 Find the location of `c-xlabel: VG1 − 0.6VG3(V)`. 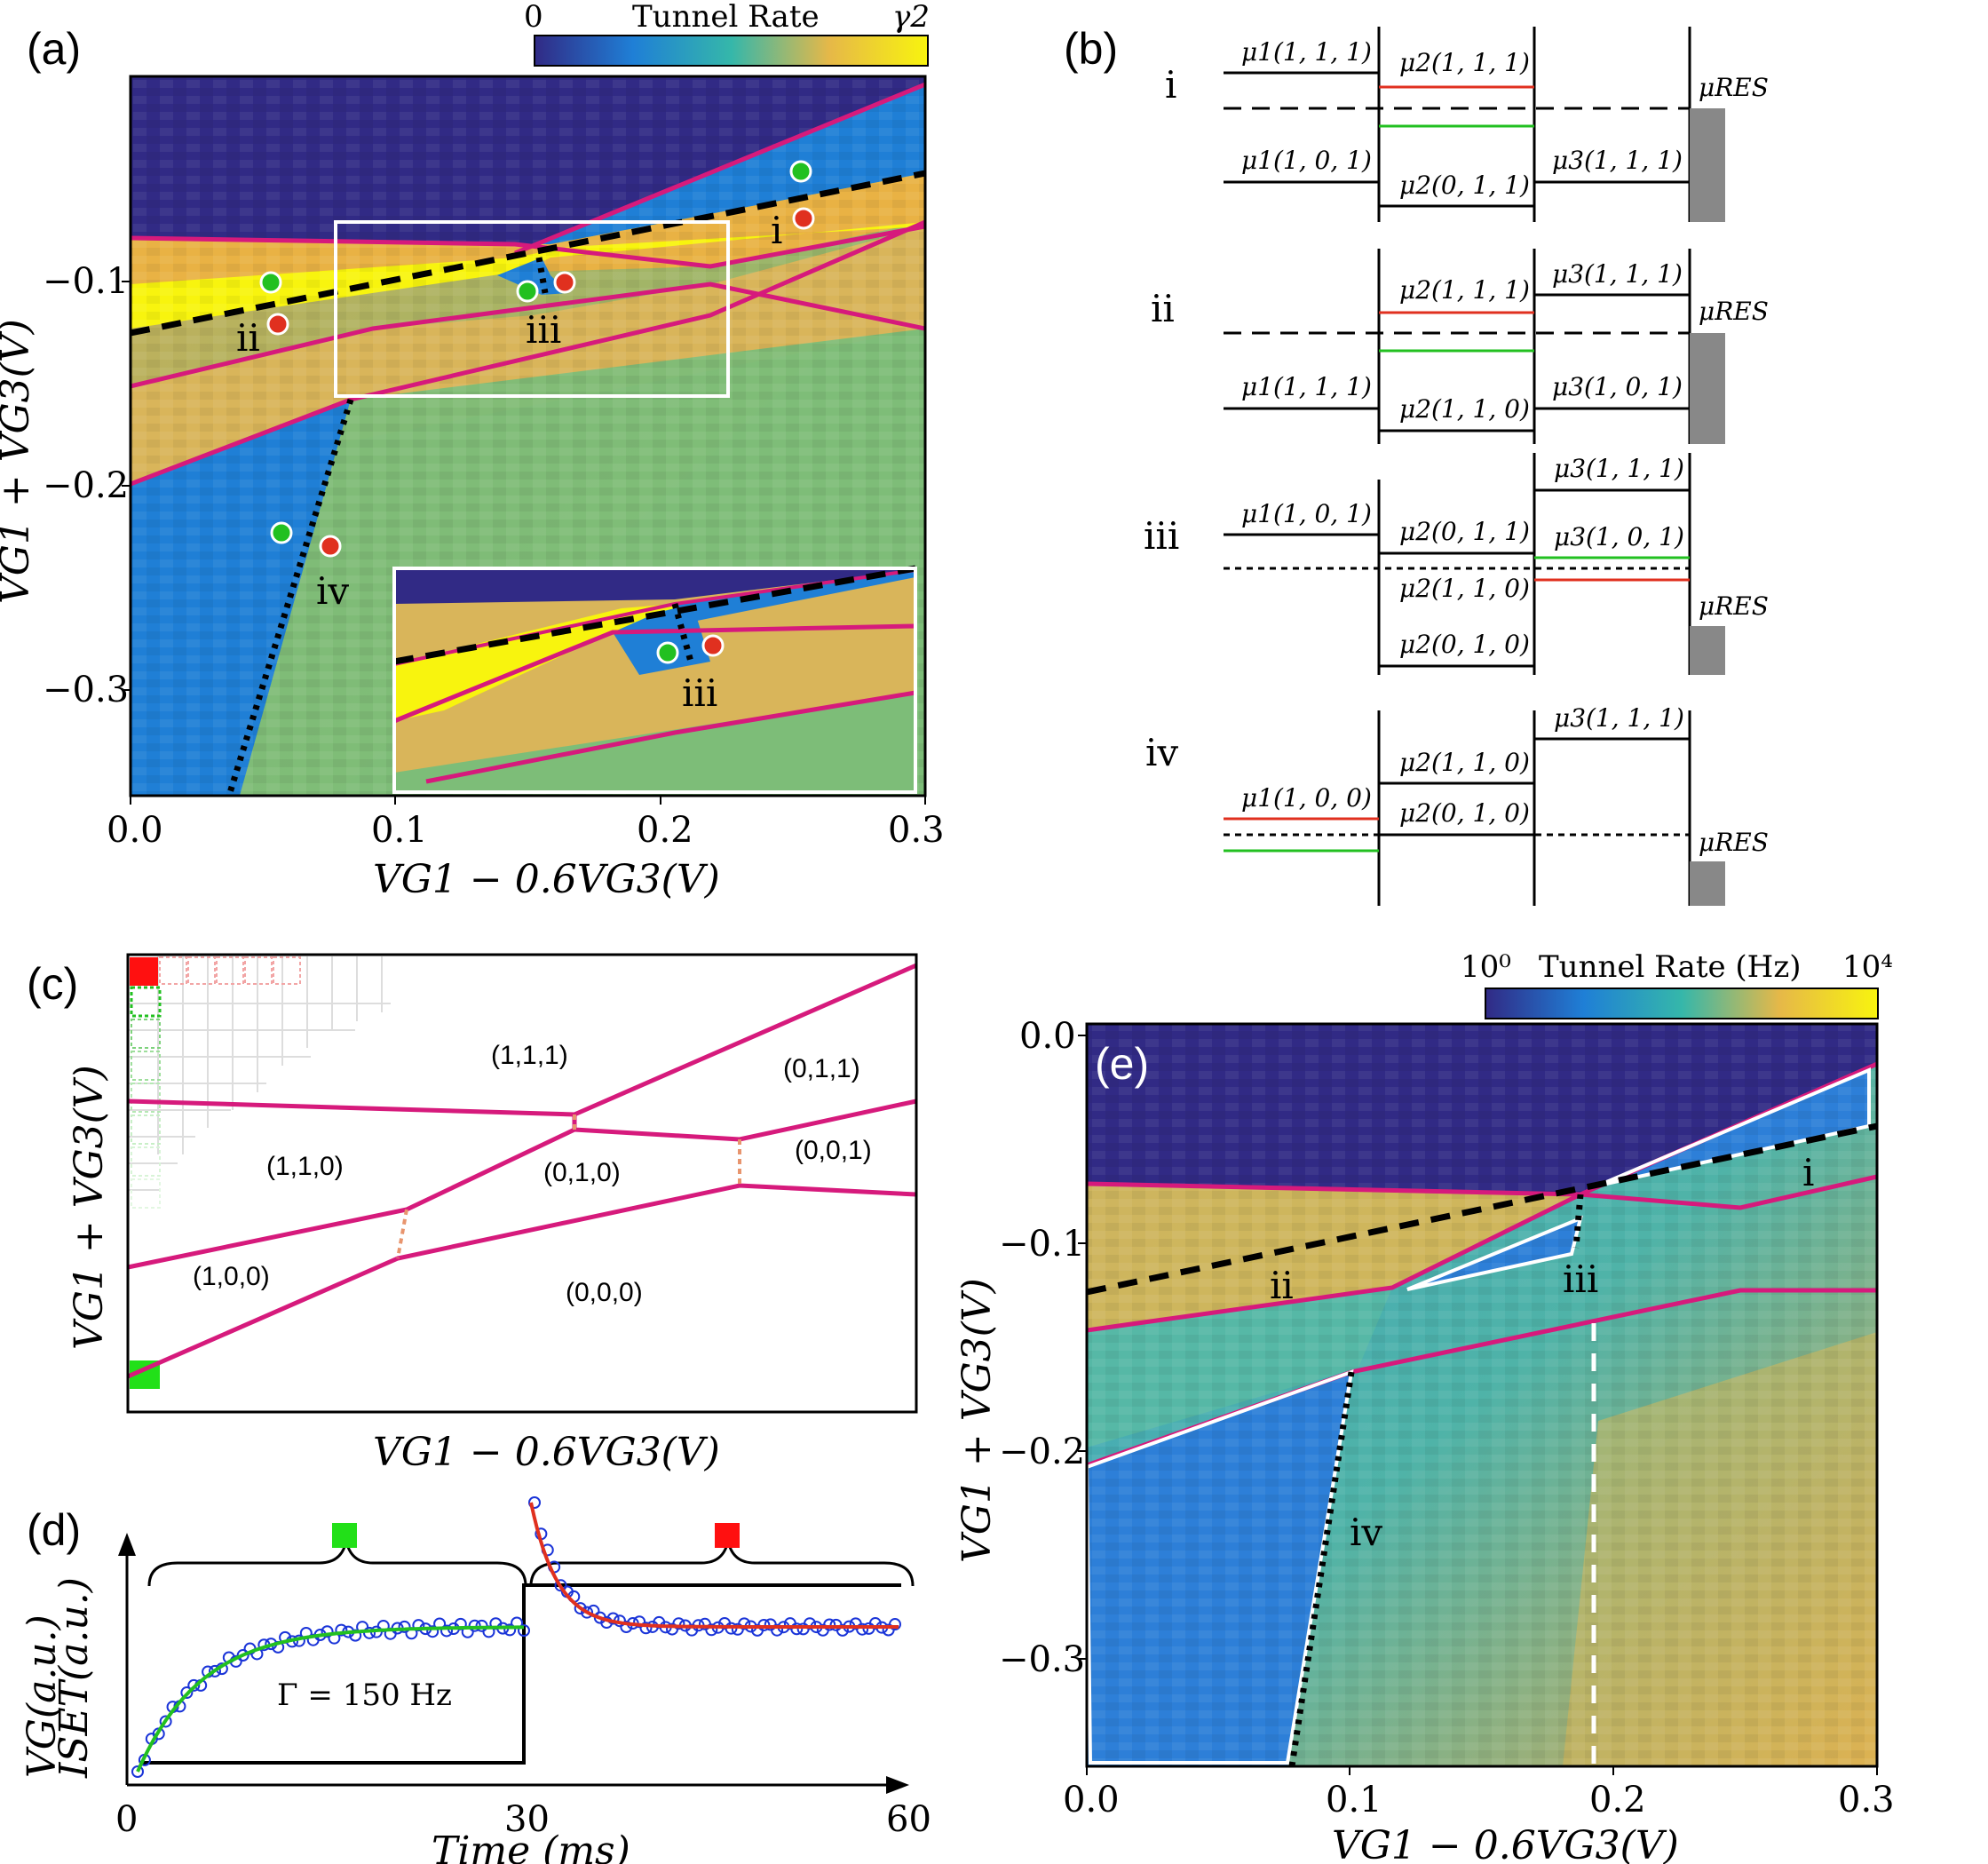

c-xlabel: VG1 − 0.6VG3(V) is located at coordinates (546, 1453).